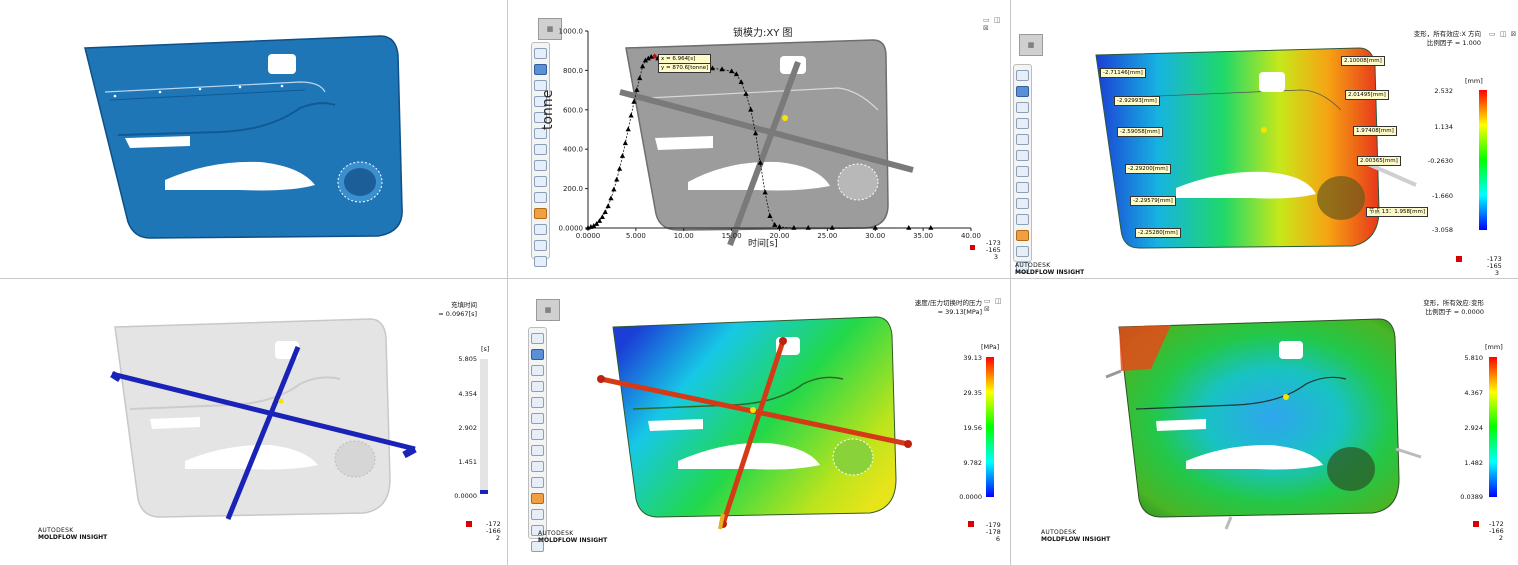  What do you see at coordinates (1496, 531) in the screenshot?
I see `axis-readout: -172 -166 2` at bounding box center [1496, 531].